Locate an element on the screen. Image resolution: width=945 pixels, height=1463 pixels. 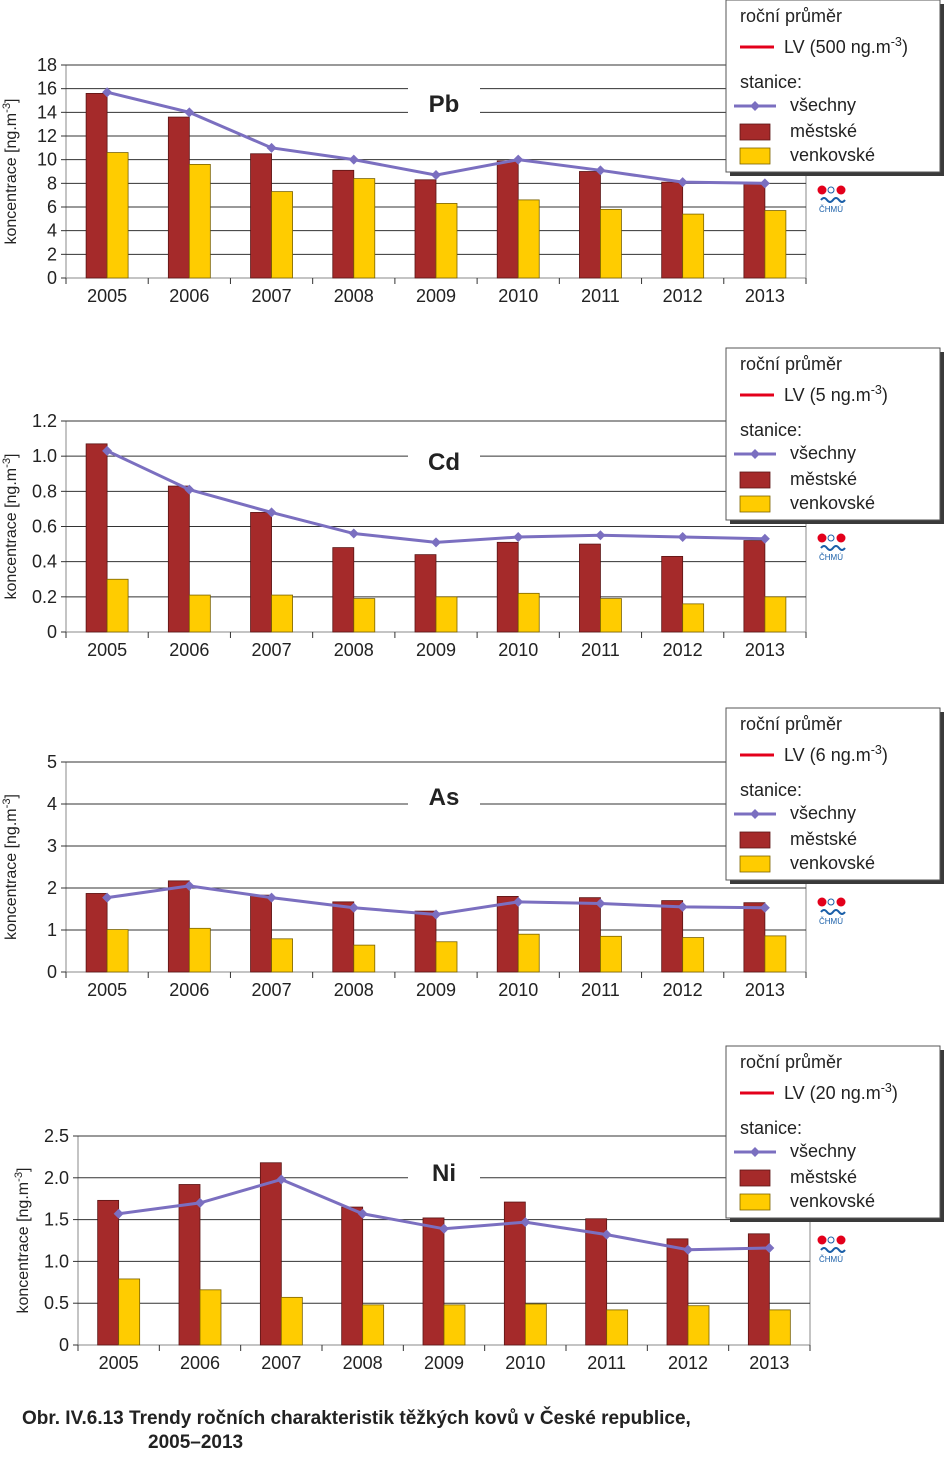
chart-title: Cd is located at coordinates (444, 462).